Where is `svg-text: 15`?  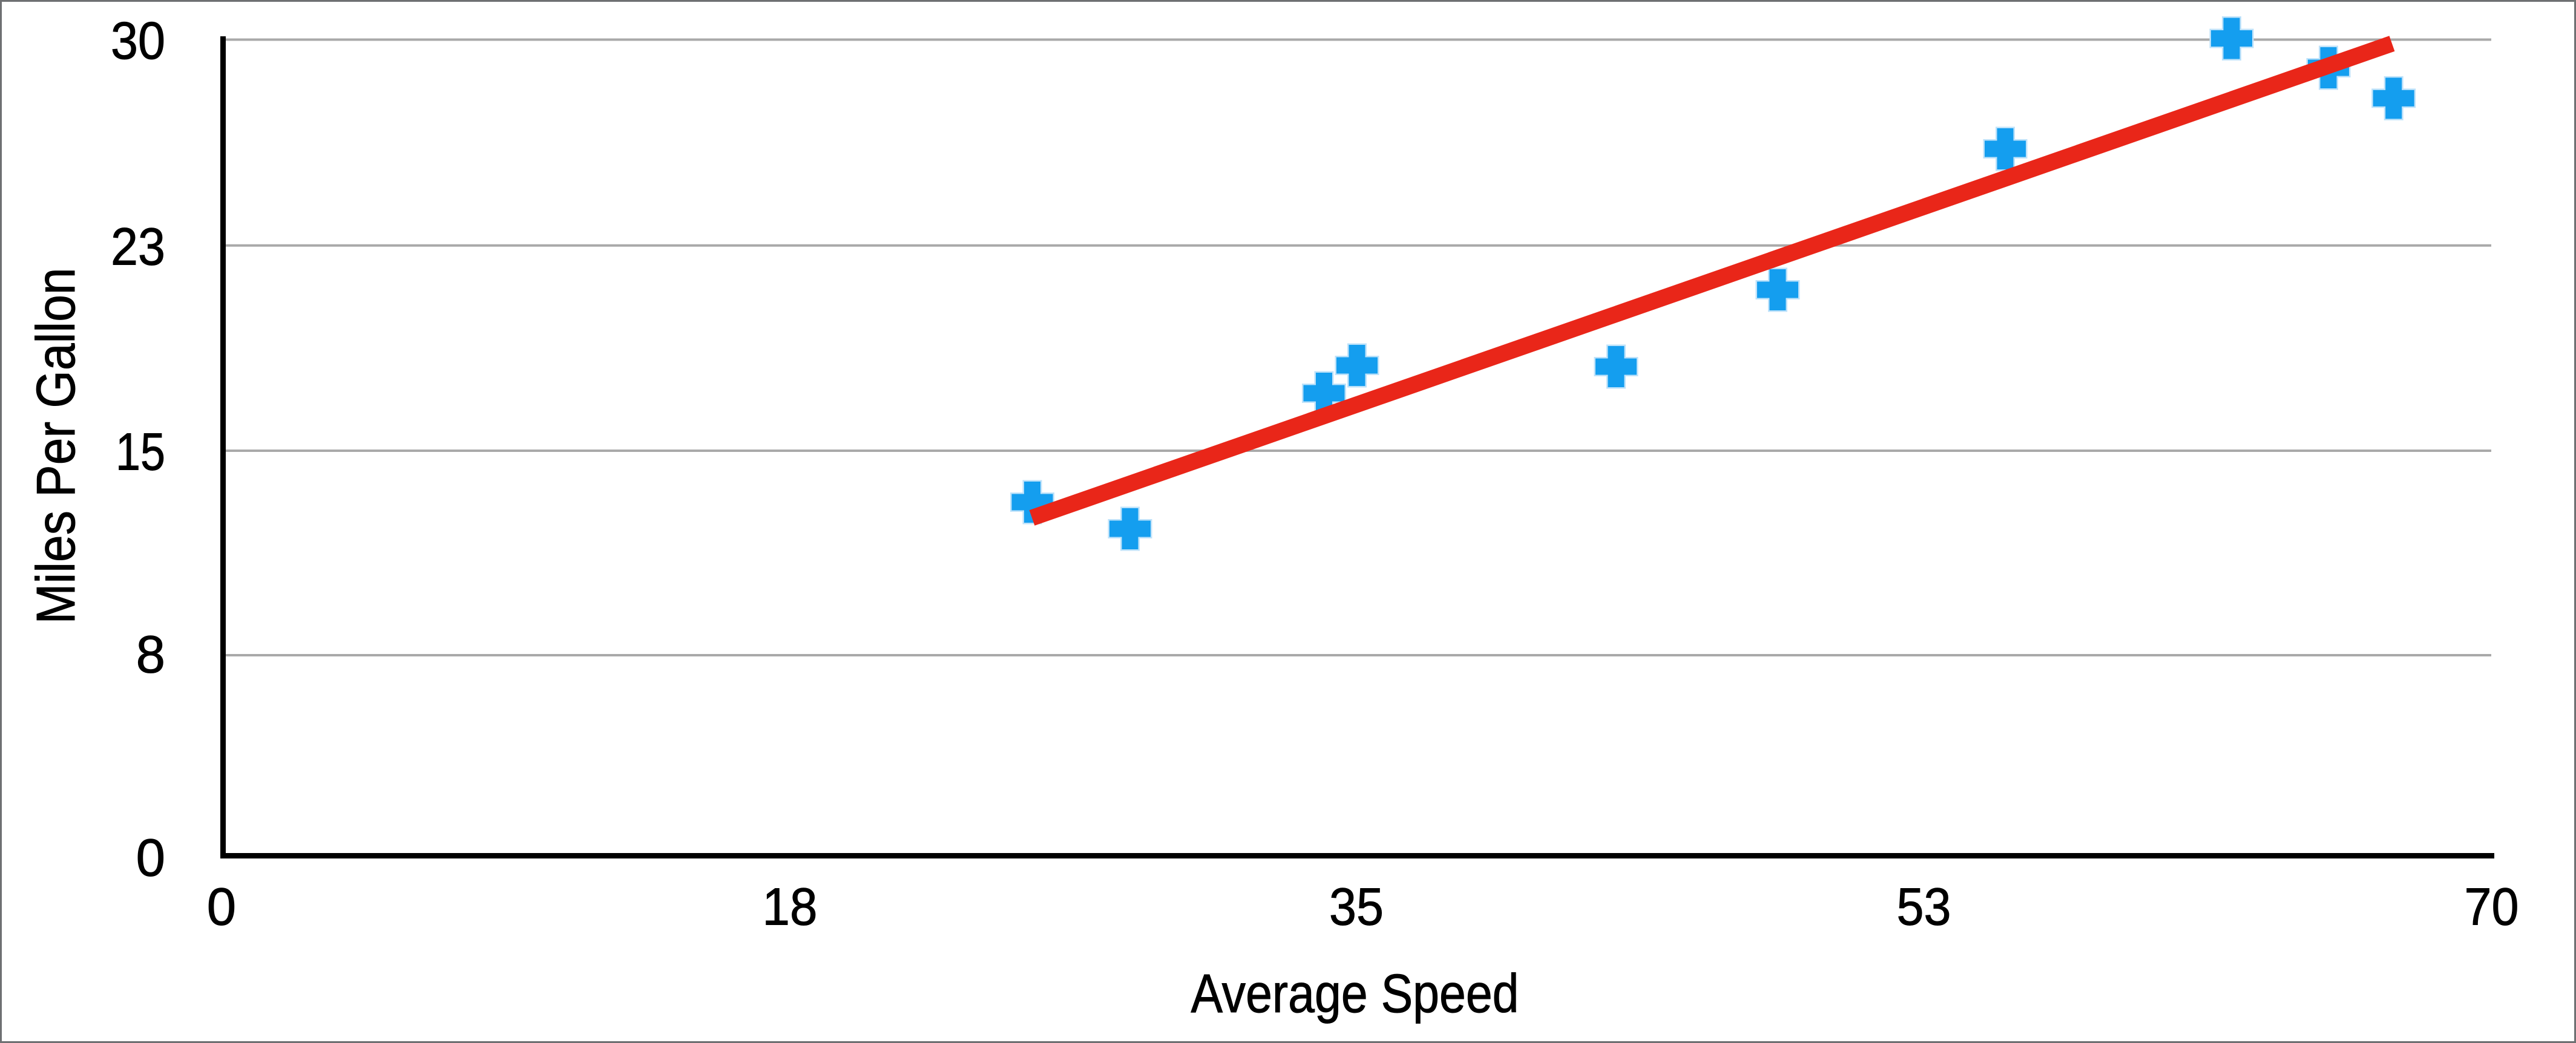 svg-text: 15 is located at coordinates (140, 453).